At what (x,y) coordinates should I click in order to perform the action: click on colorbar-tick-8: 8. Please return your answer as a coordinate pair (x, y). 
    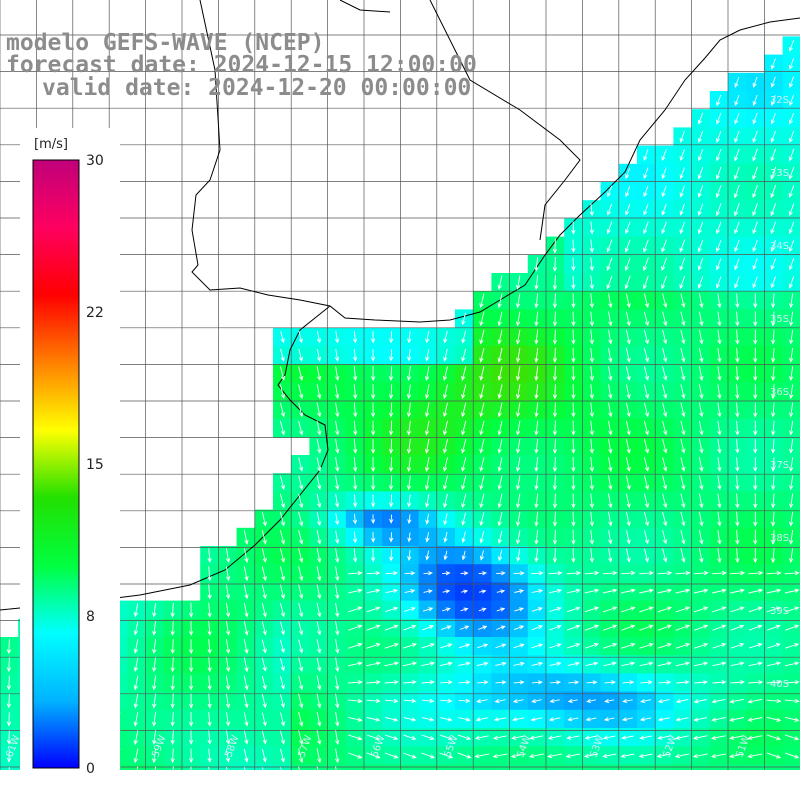
    Looking at the image, I should click on (90, 617).